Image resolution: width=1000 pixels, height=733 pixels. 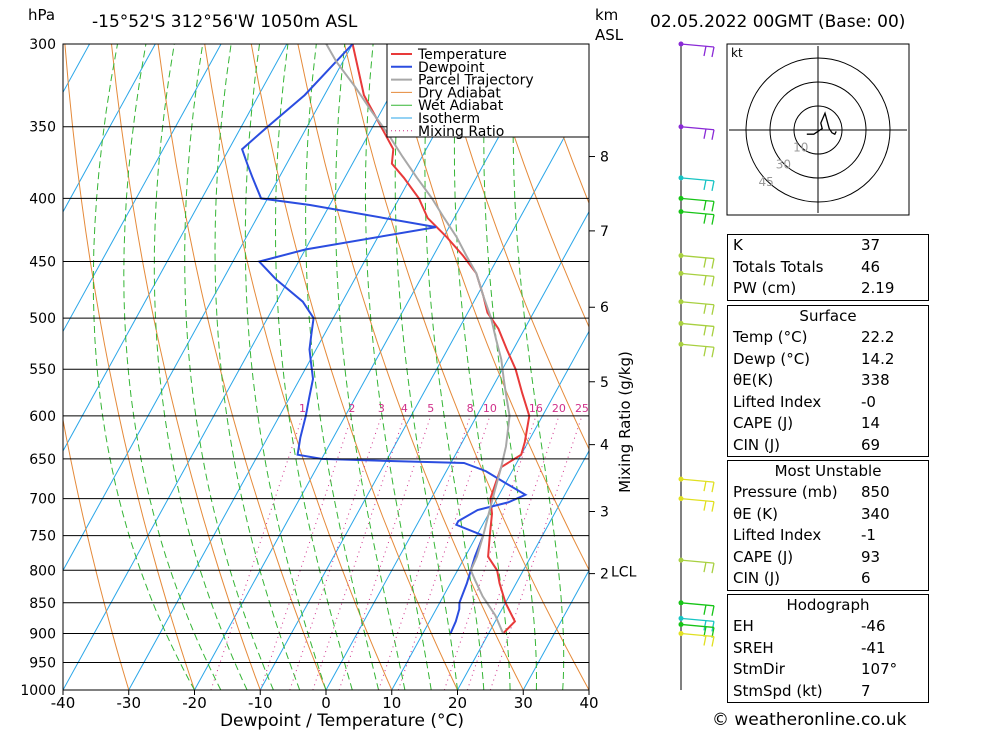 I want to click on pressure-tick-label: 600, so click(x=42, y=417).